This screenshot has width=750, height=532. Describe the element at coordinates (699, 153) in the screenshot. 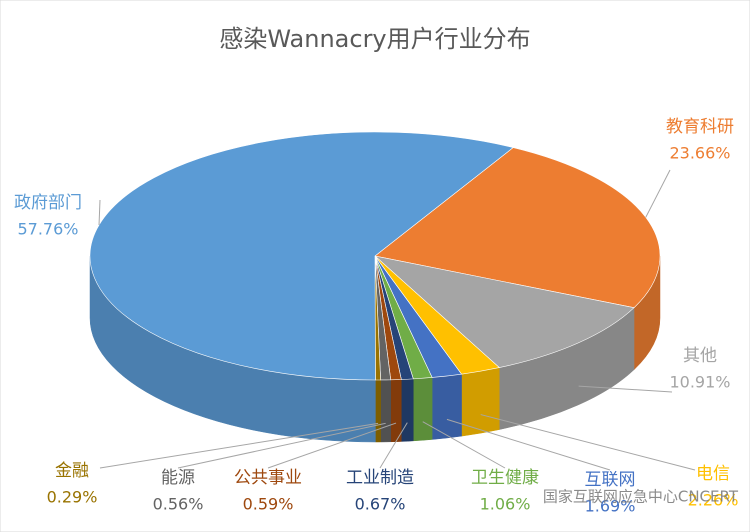

I see `value-label: 23.66%` at that location.